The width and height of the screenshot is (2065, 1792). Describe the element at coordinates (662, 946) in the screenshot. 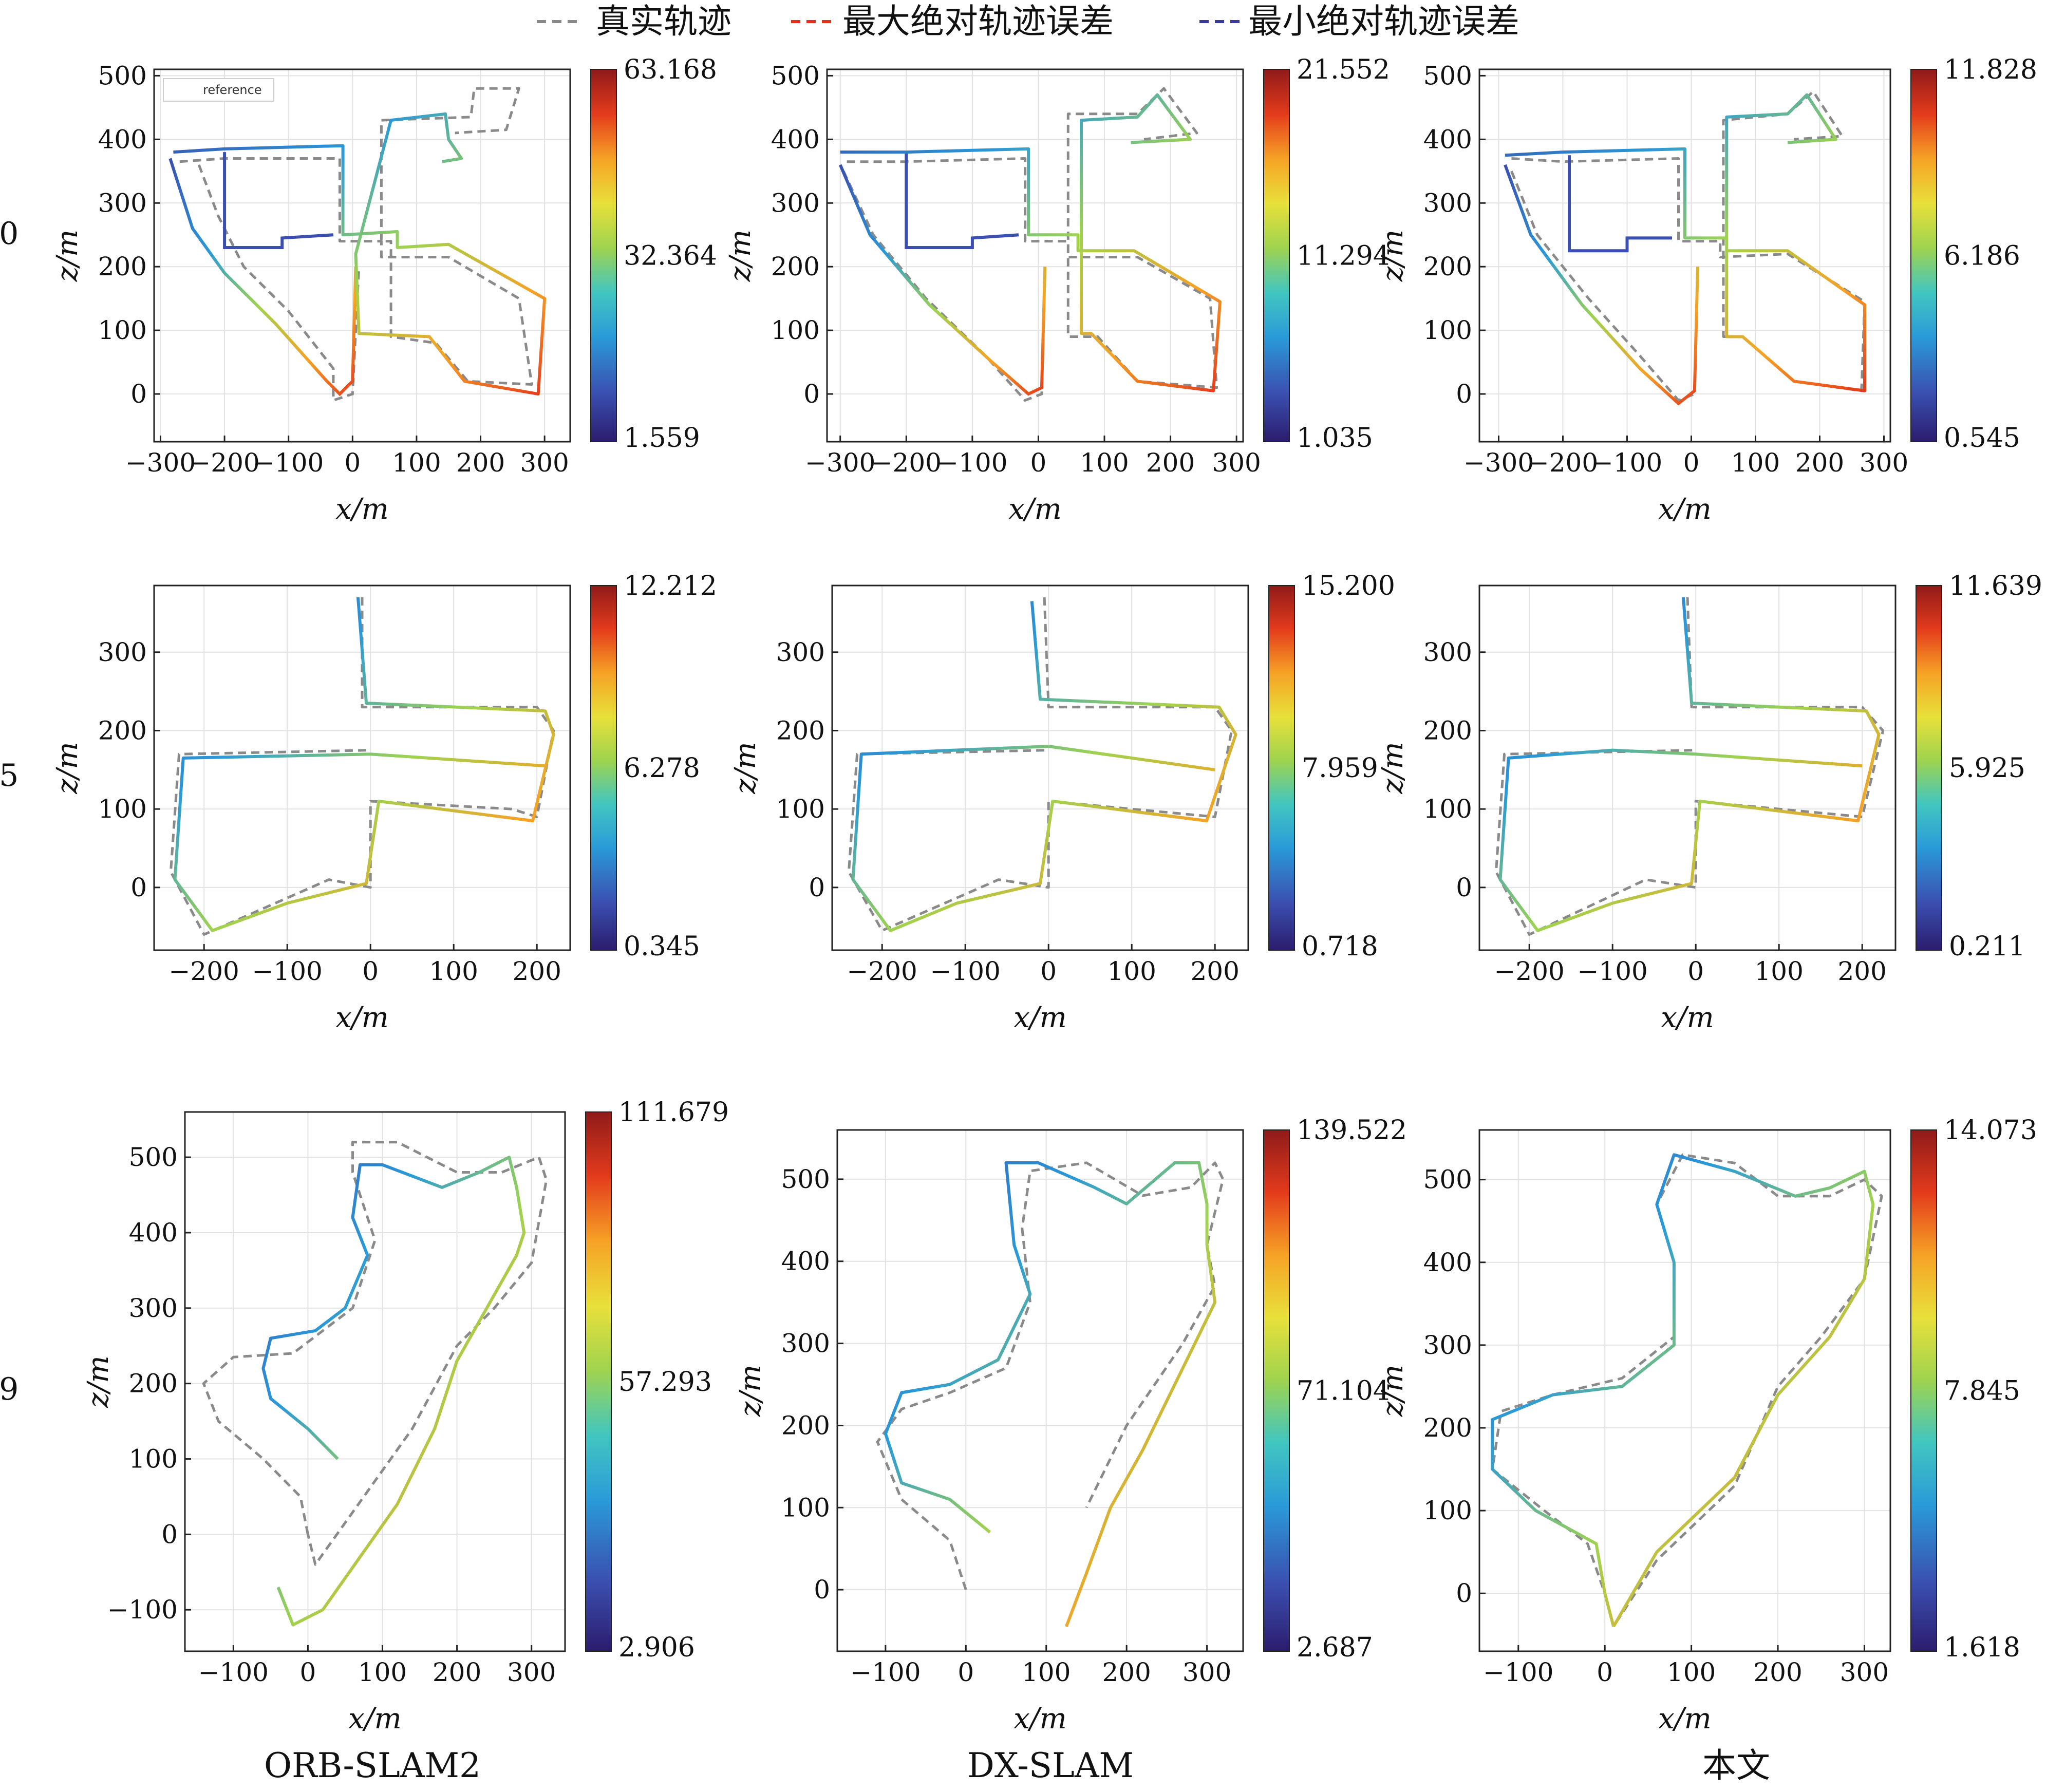

I see `colorbar-min-label: 0.345` at that location.